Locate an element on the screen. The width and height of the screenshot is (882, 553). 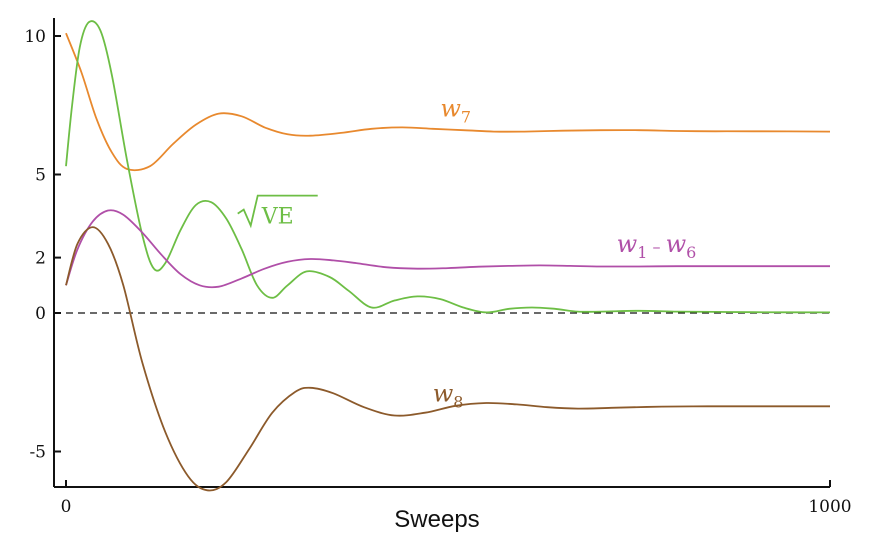
series-label-sqrtVE: VE is located at coordinates (277, 212).